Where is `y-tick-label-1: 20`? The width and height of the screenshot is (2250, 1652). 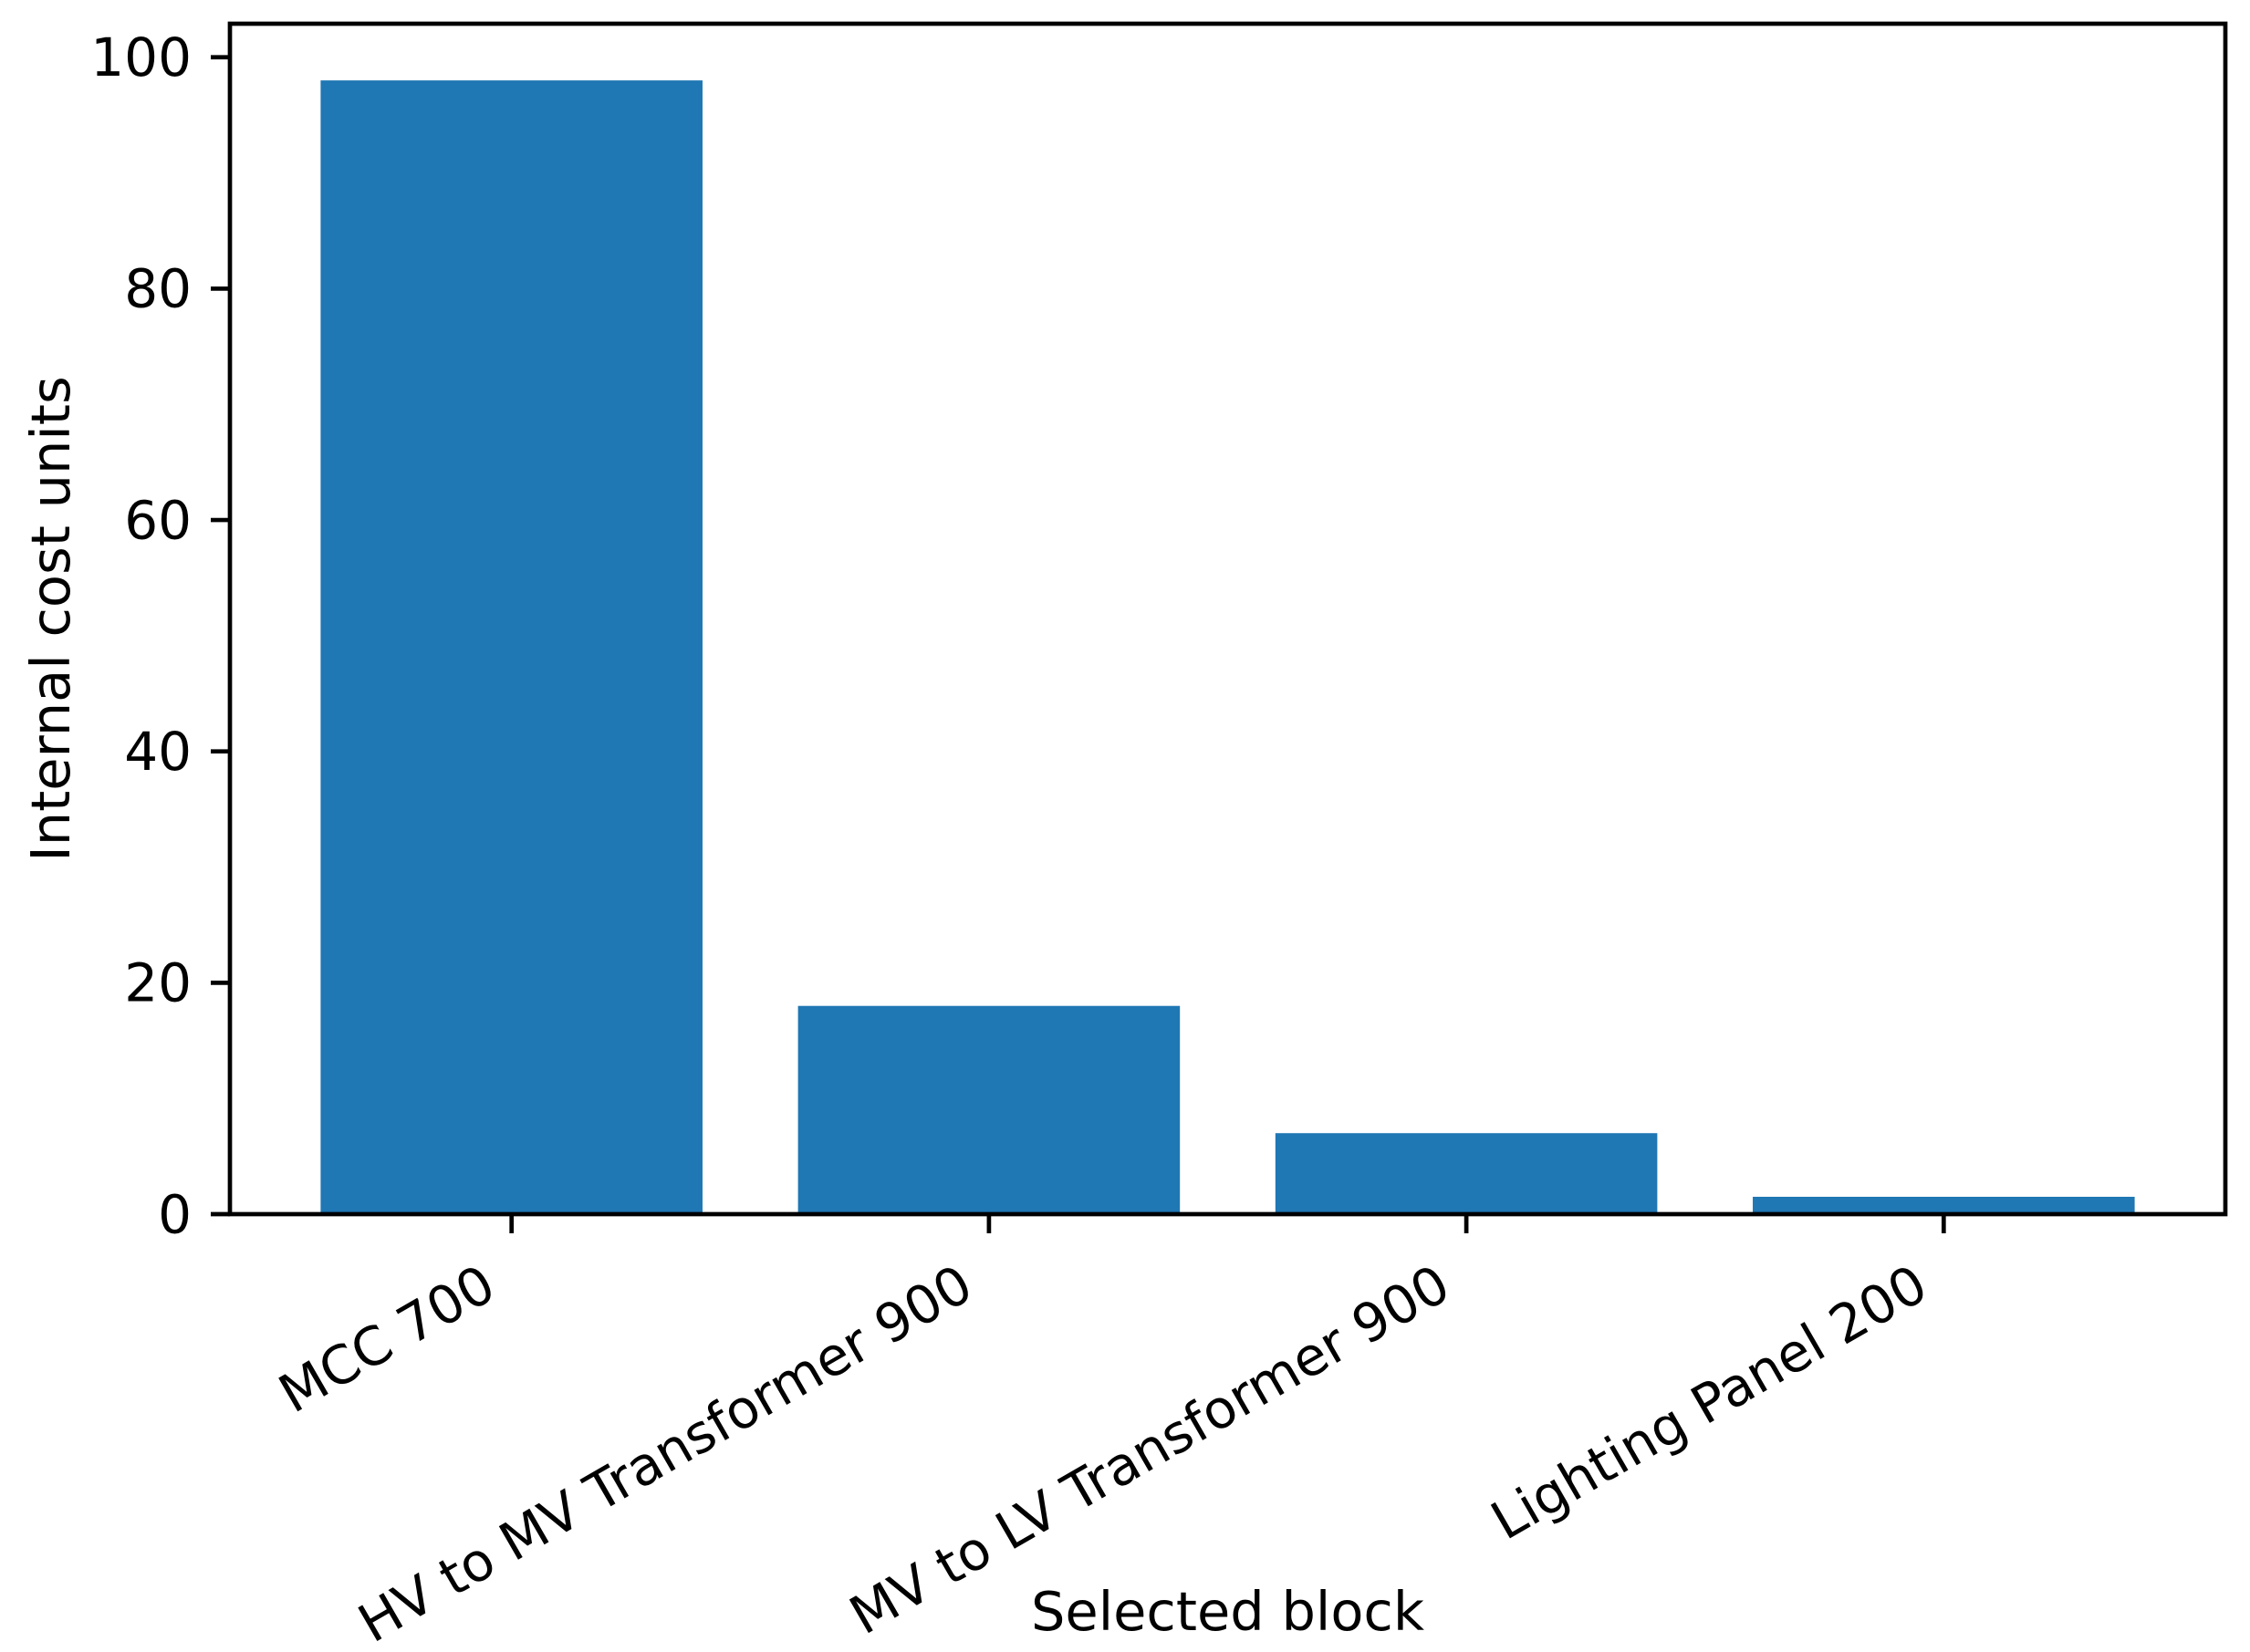 y-tick-label-1: 20 is located at coordinates (158, 983).